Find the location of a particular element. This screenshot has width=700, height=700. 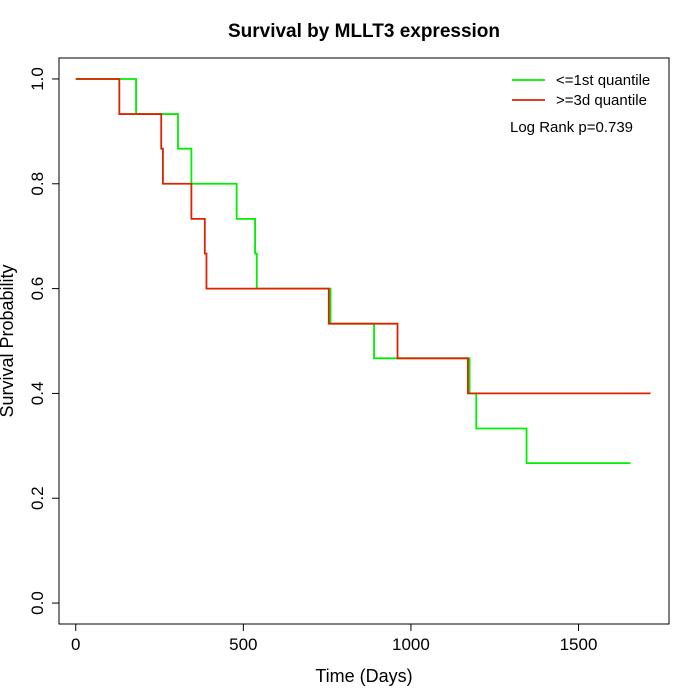

x-tick-label: 0 is located at coordinates (75, 644).